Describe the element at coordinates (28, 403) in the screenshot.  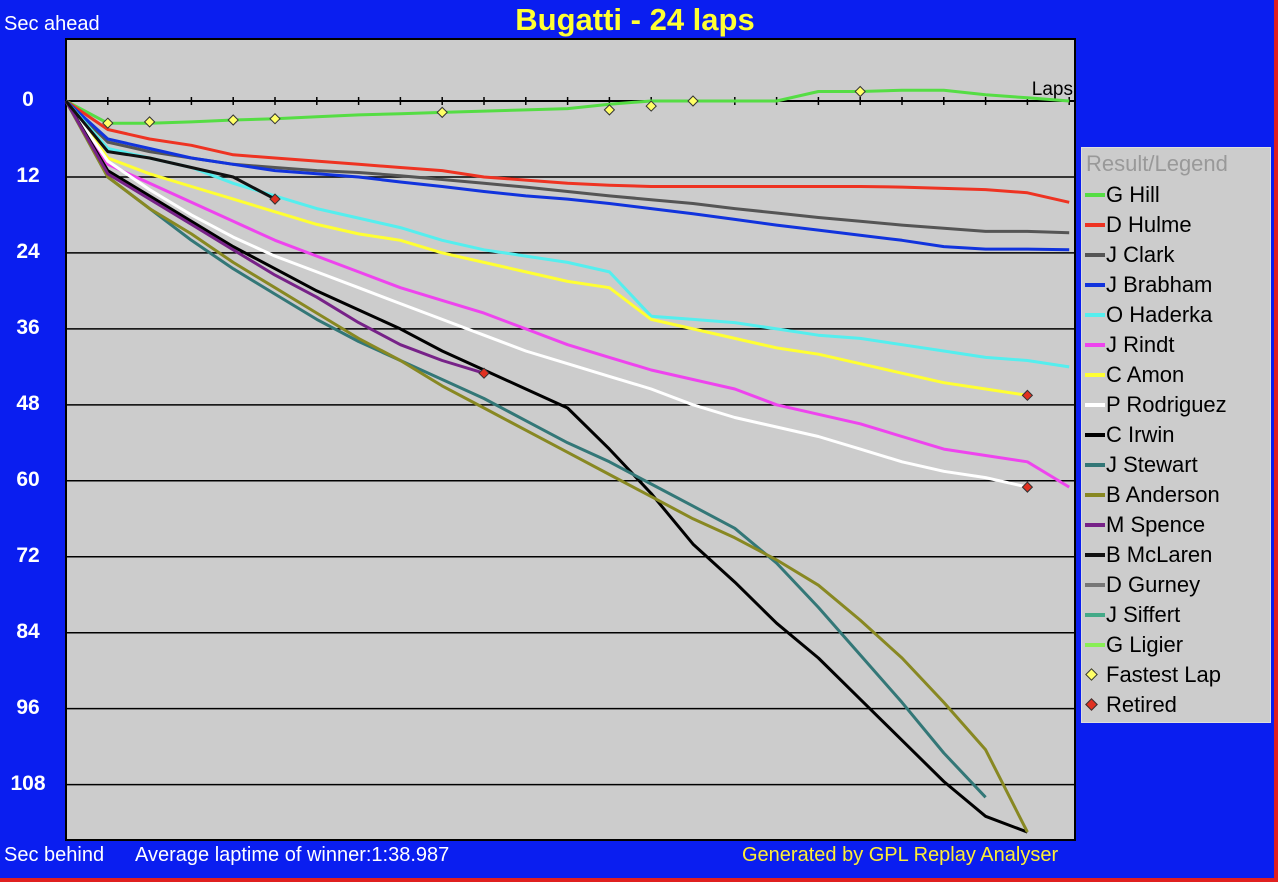
I see `y-tick-label-48: 48` at that location.